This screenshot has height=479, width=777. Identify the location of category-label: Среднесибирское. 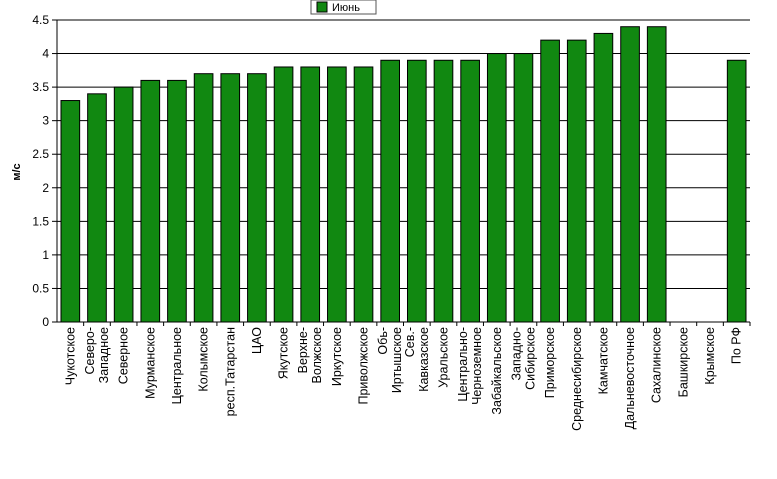
(577, 379).